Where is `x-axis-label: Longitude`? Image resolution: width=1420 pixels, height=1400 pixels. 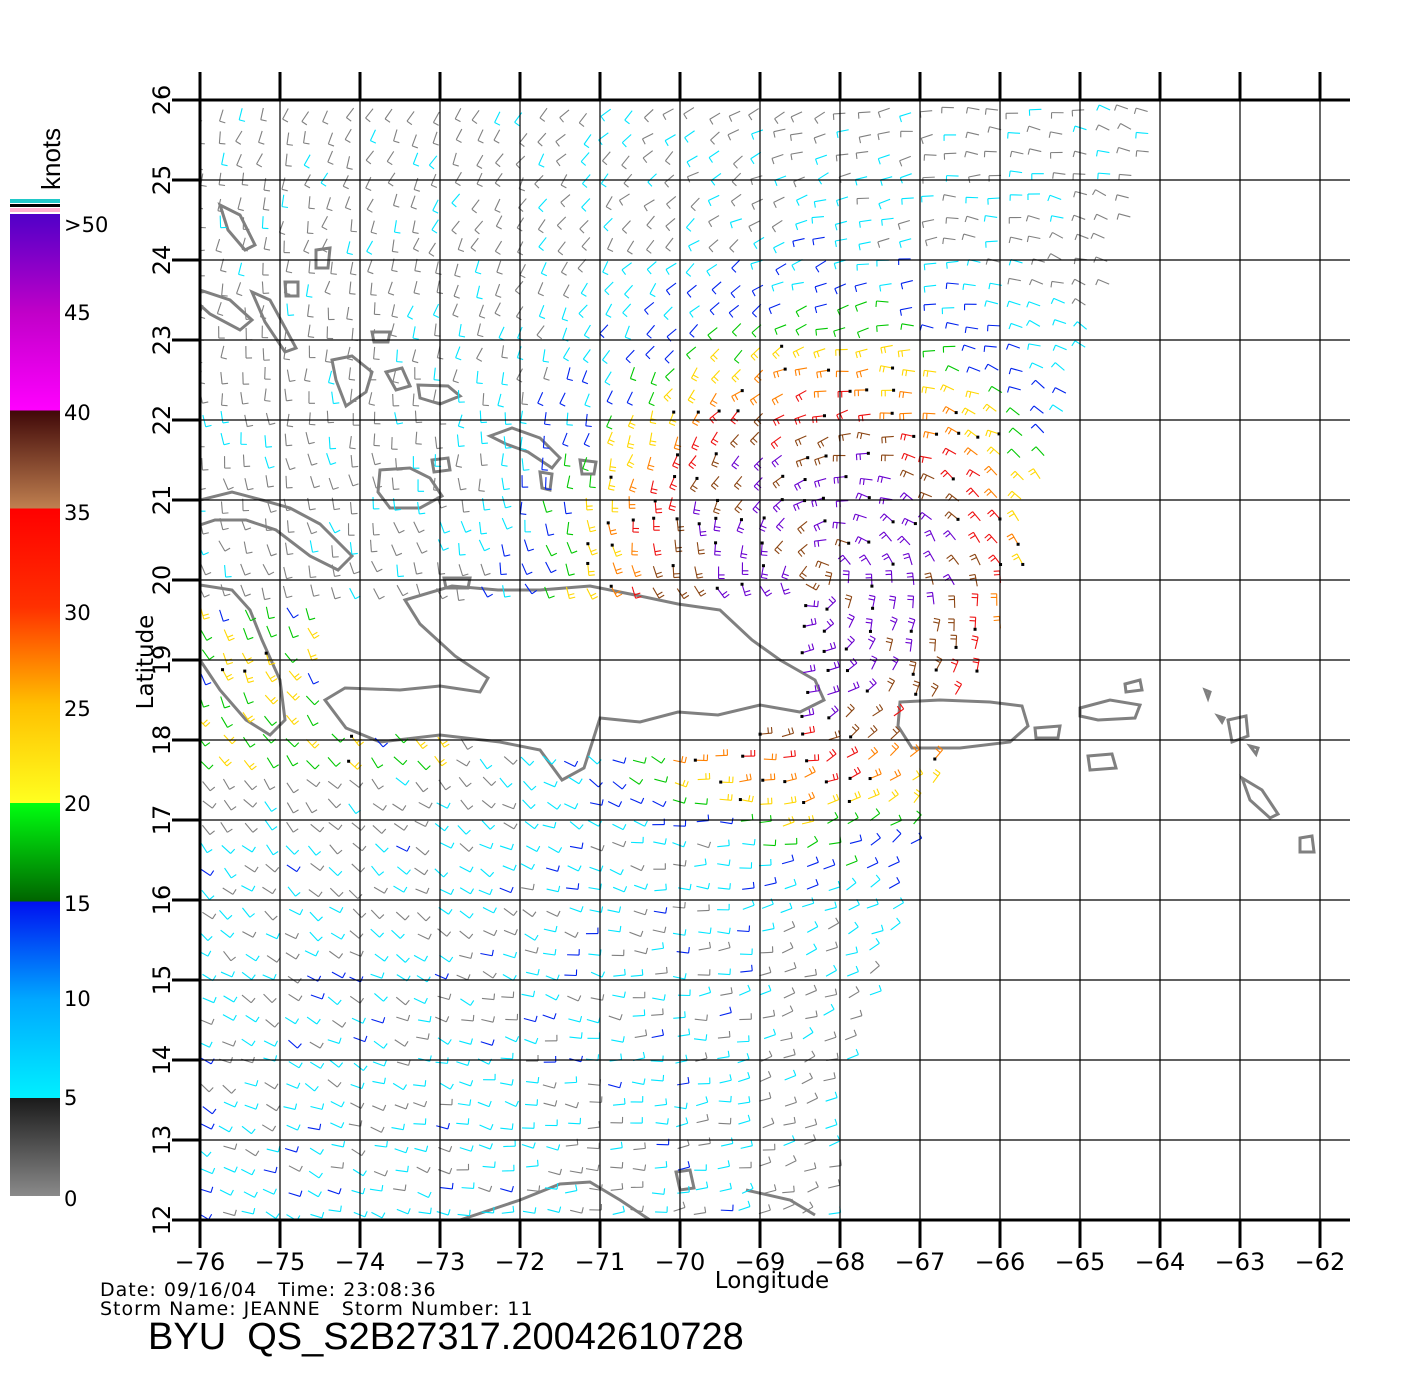 x-axis-label: Longitude is located at coordinates (772, 1281).